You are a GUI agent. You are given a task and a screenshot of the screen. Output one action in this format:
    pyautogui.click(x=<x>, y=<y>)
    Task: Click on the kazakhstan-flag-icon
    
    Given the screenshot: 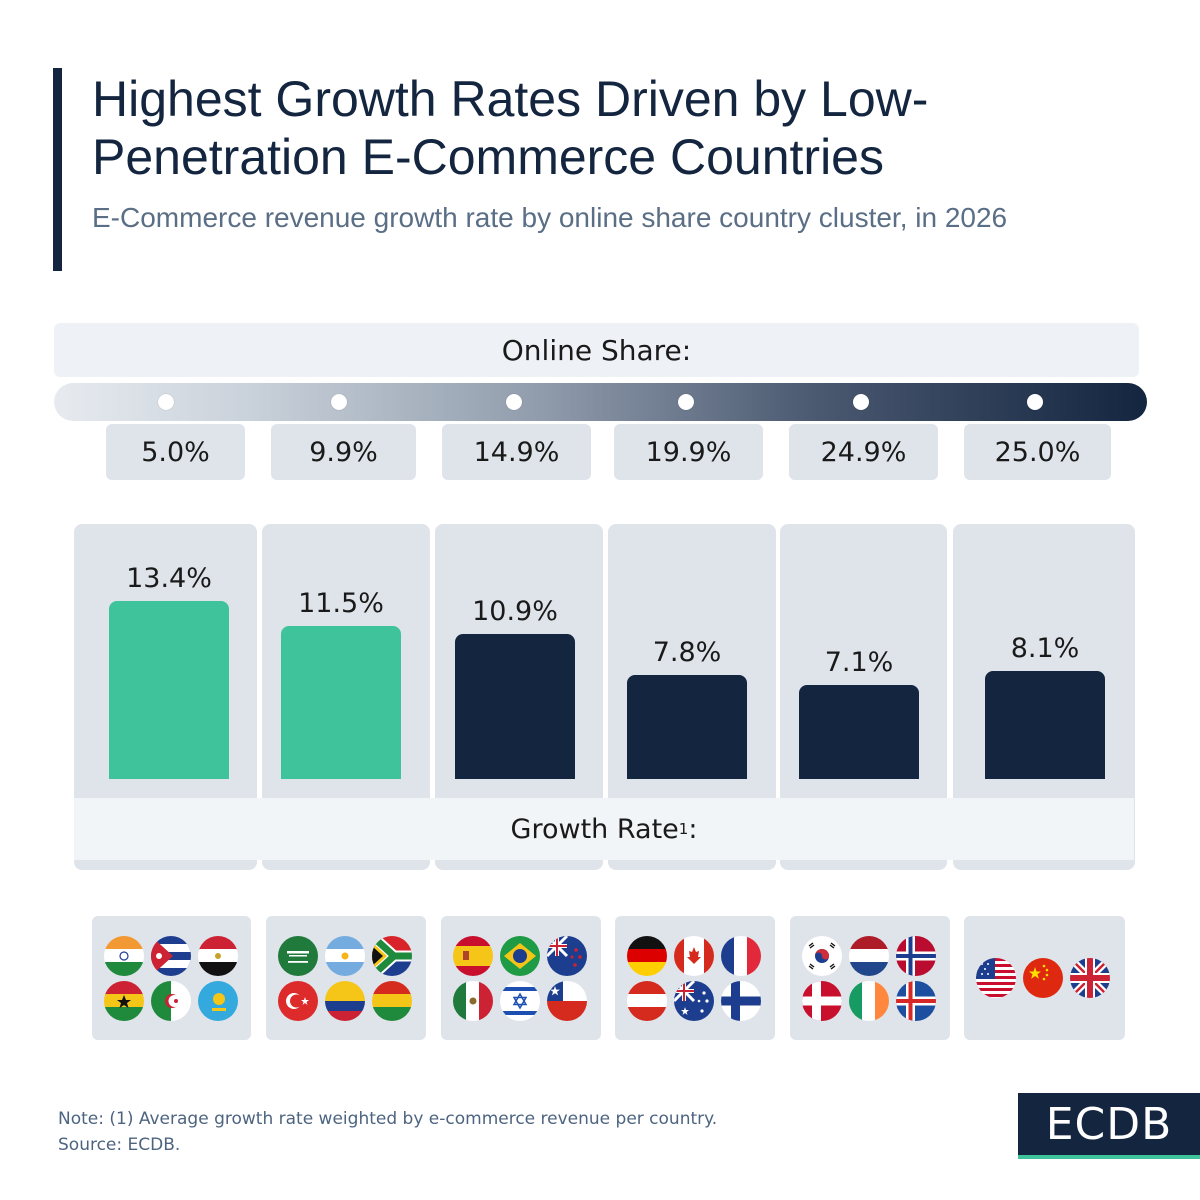 What is the action you would take?
    pyautogui.click(x=218, y=1001)
    